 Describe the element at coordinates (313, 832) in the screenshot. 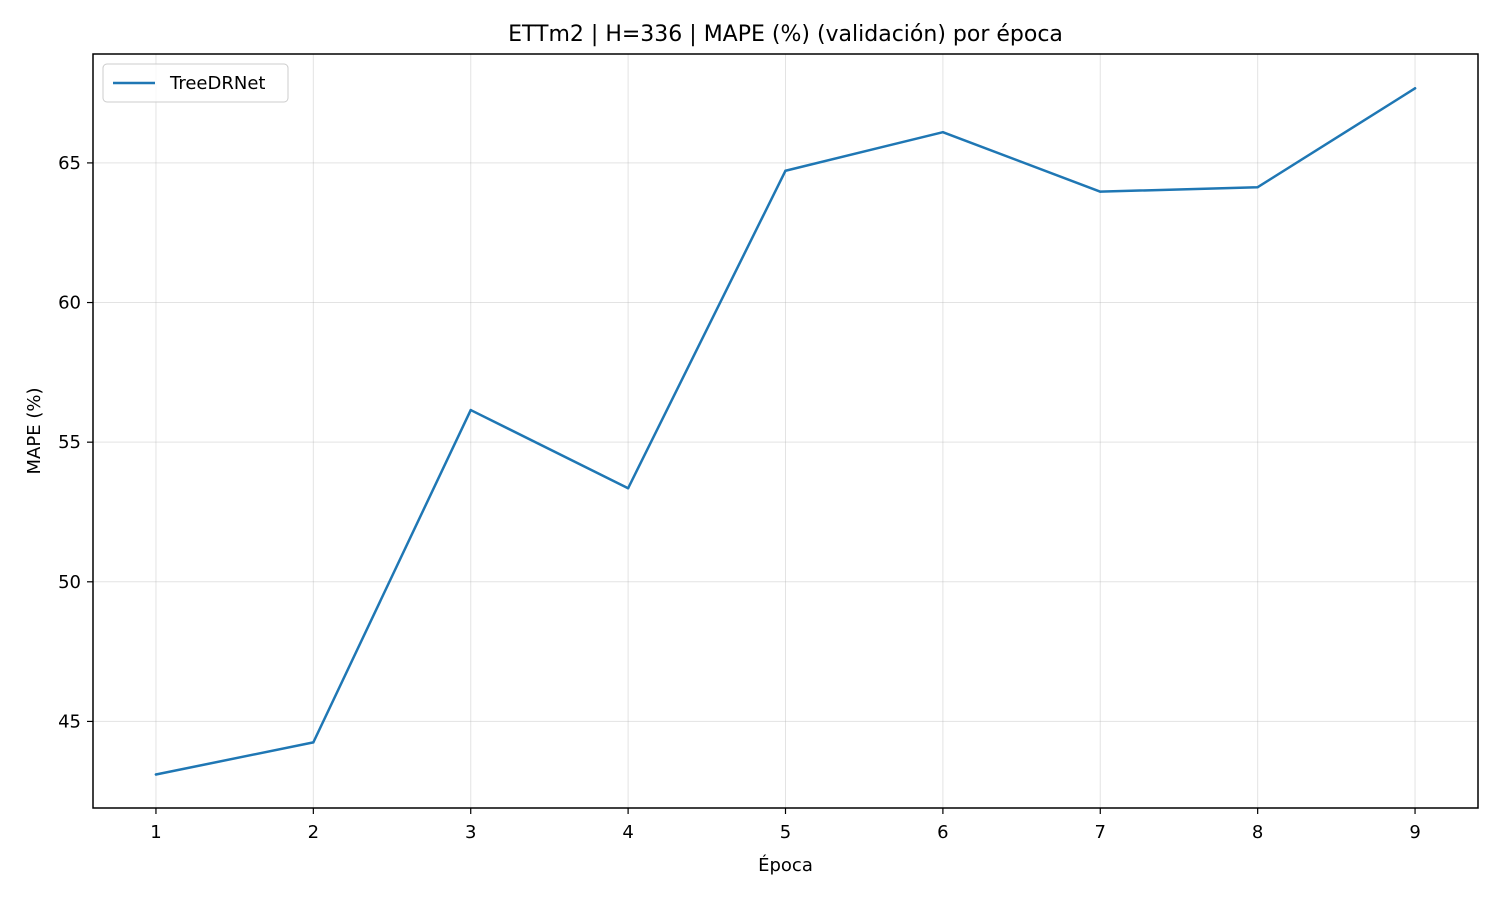

I see `x-tick-label: 2` at that location.